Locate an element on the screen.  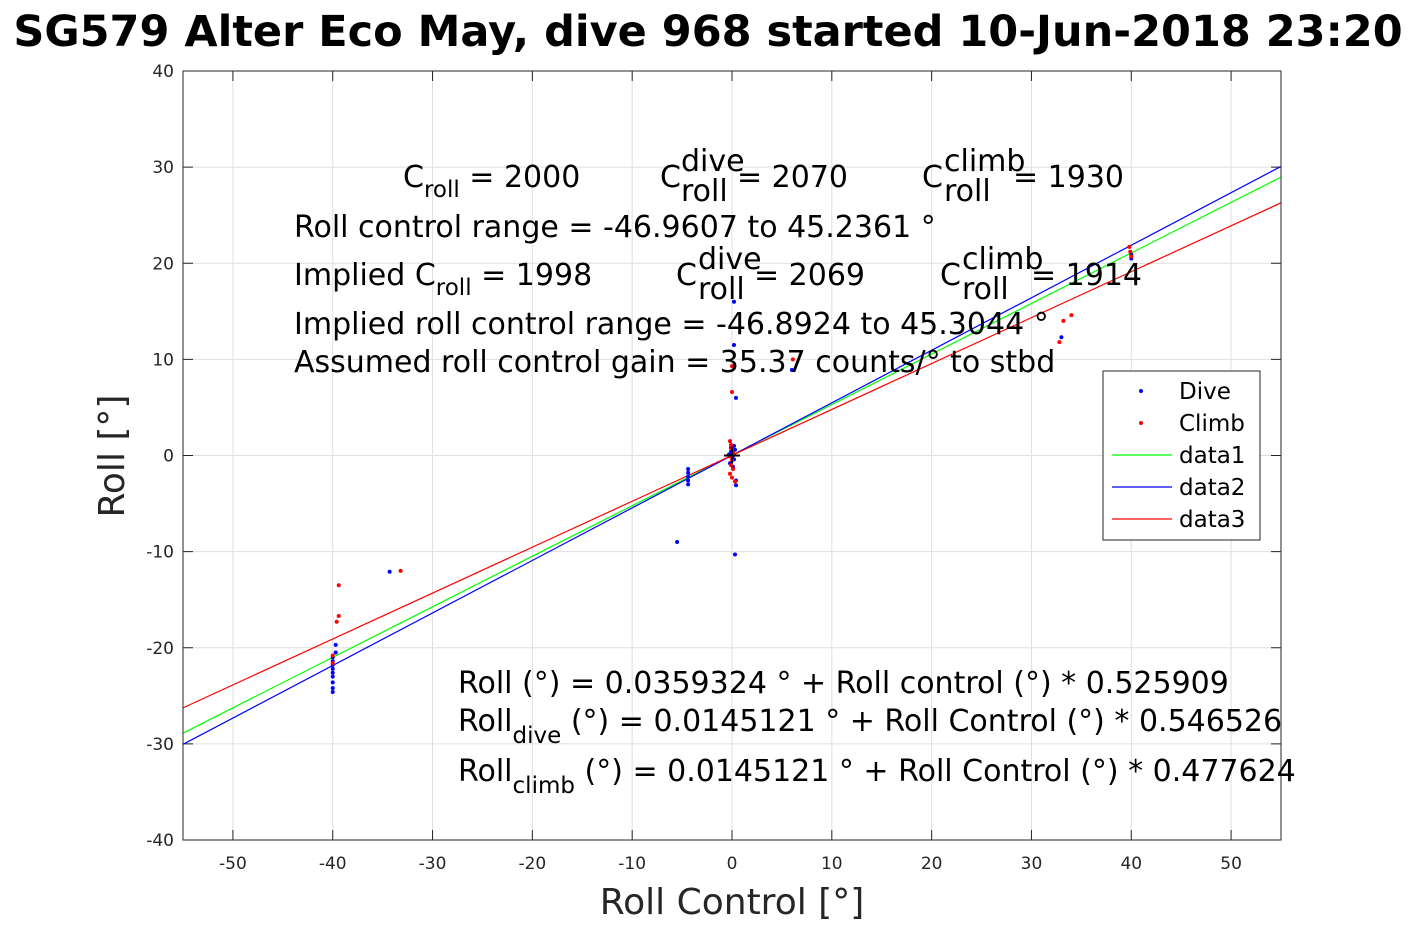
x-tick-label: 0 is located at coordinates (732, 864).